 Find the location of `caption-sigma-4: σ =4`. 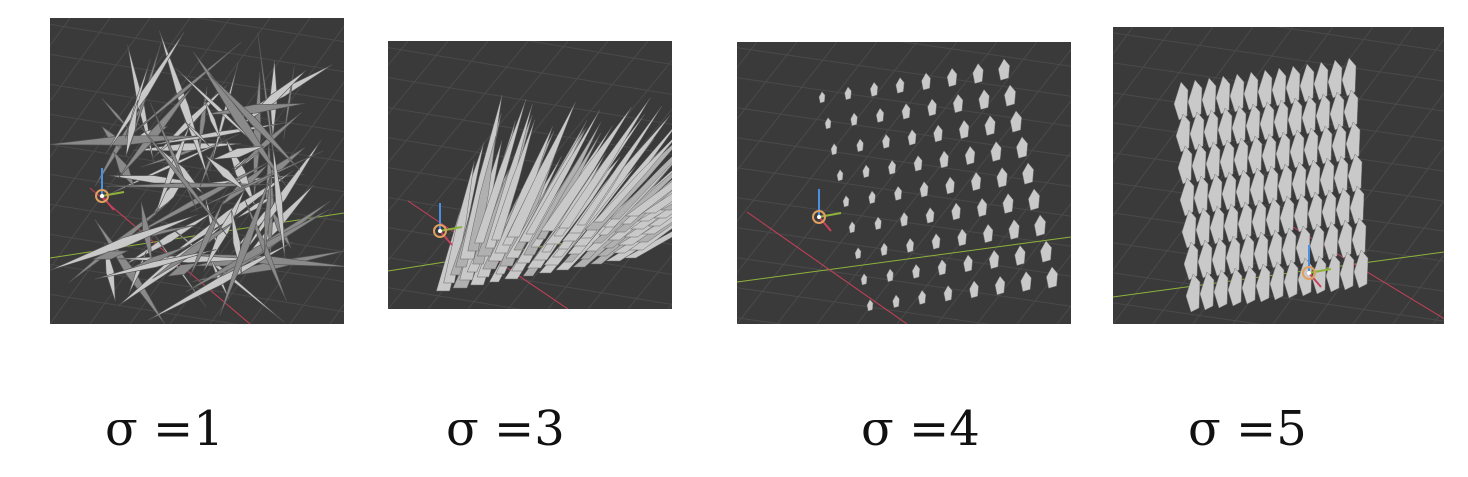

caption-sigma-4: σ =4 is located at coordinates (920, 429).